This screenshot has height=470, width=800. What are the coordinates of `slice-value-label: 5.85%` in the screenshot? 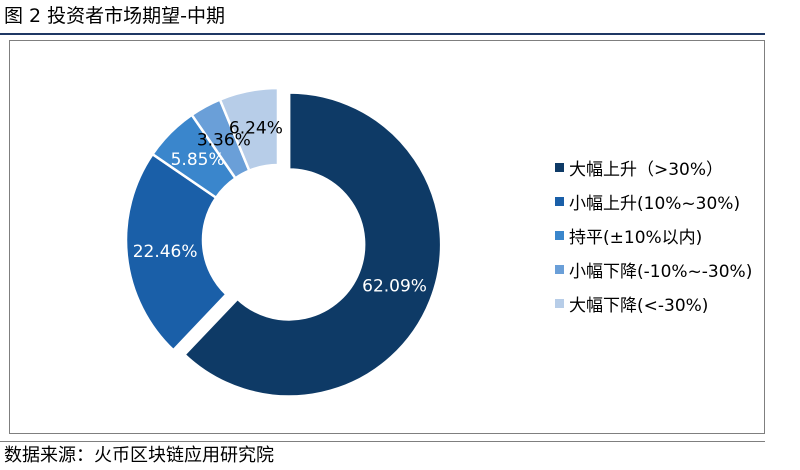 It's located at (198, 160).